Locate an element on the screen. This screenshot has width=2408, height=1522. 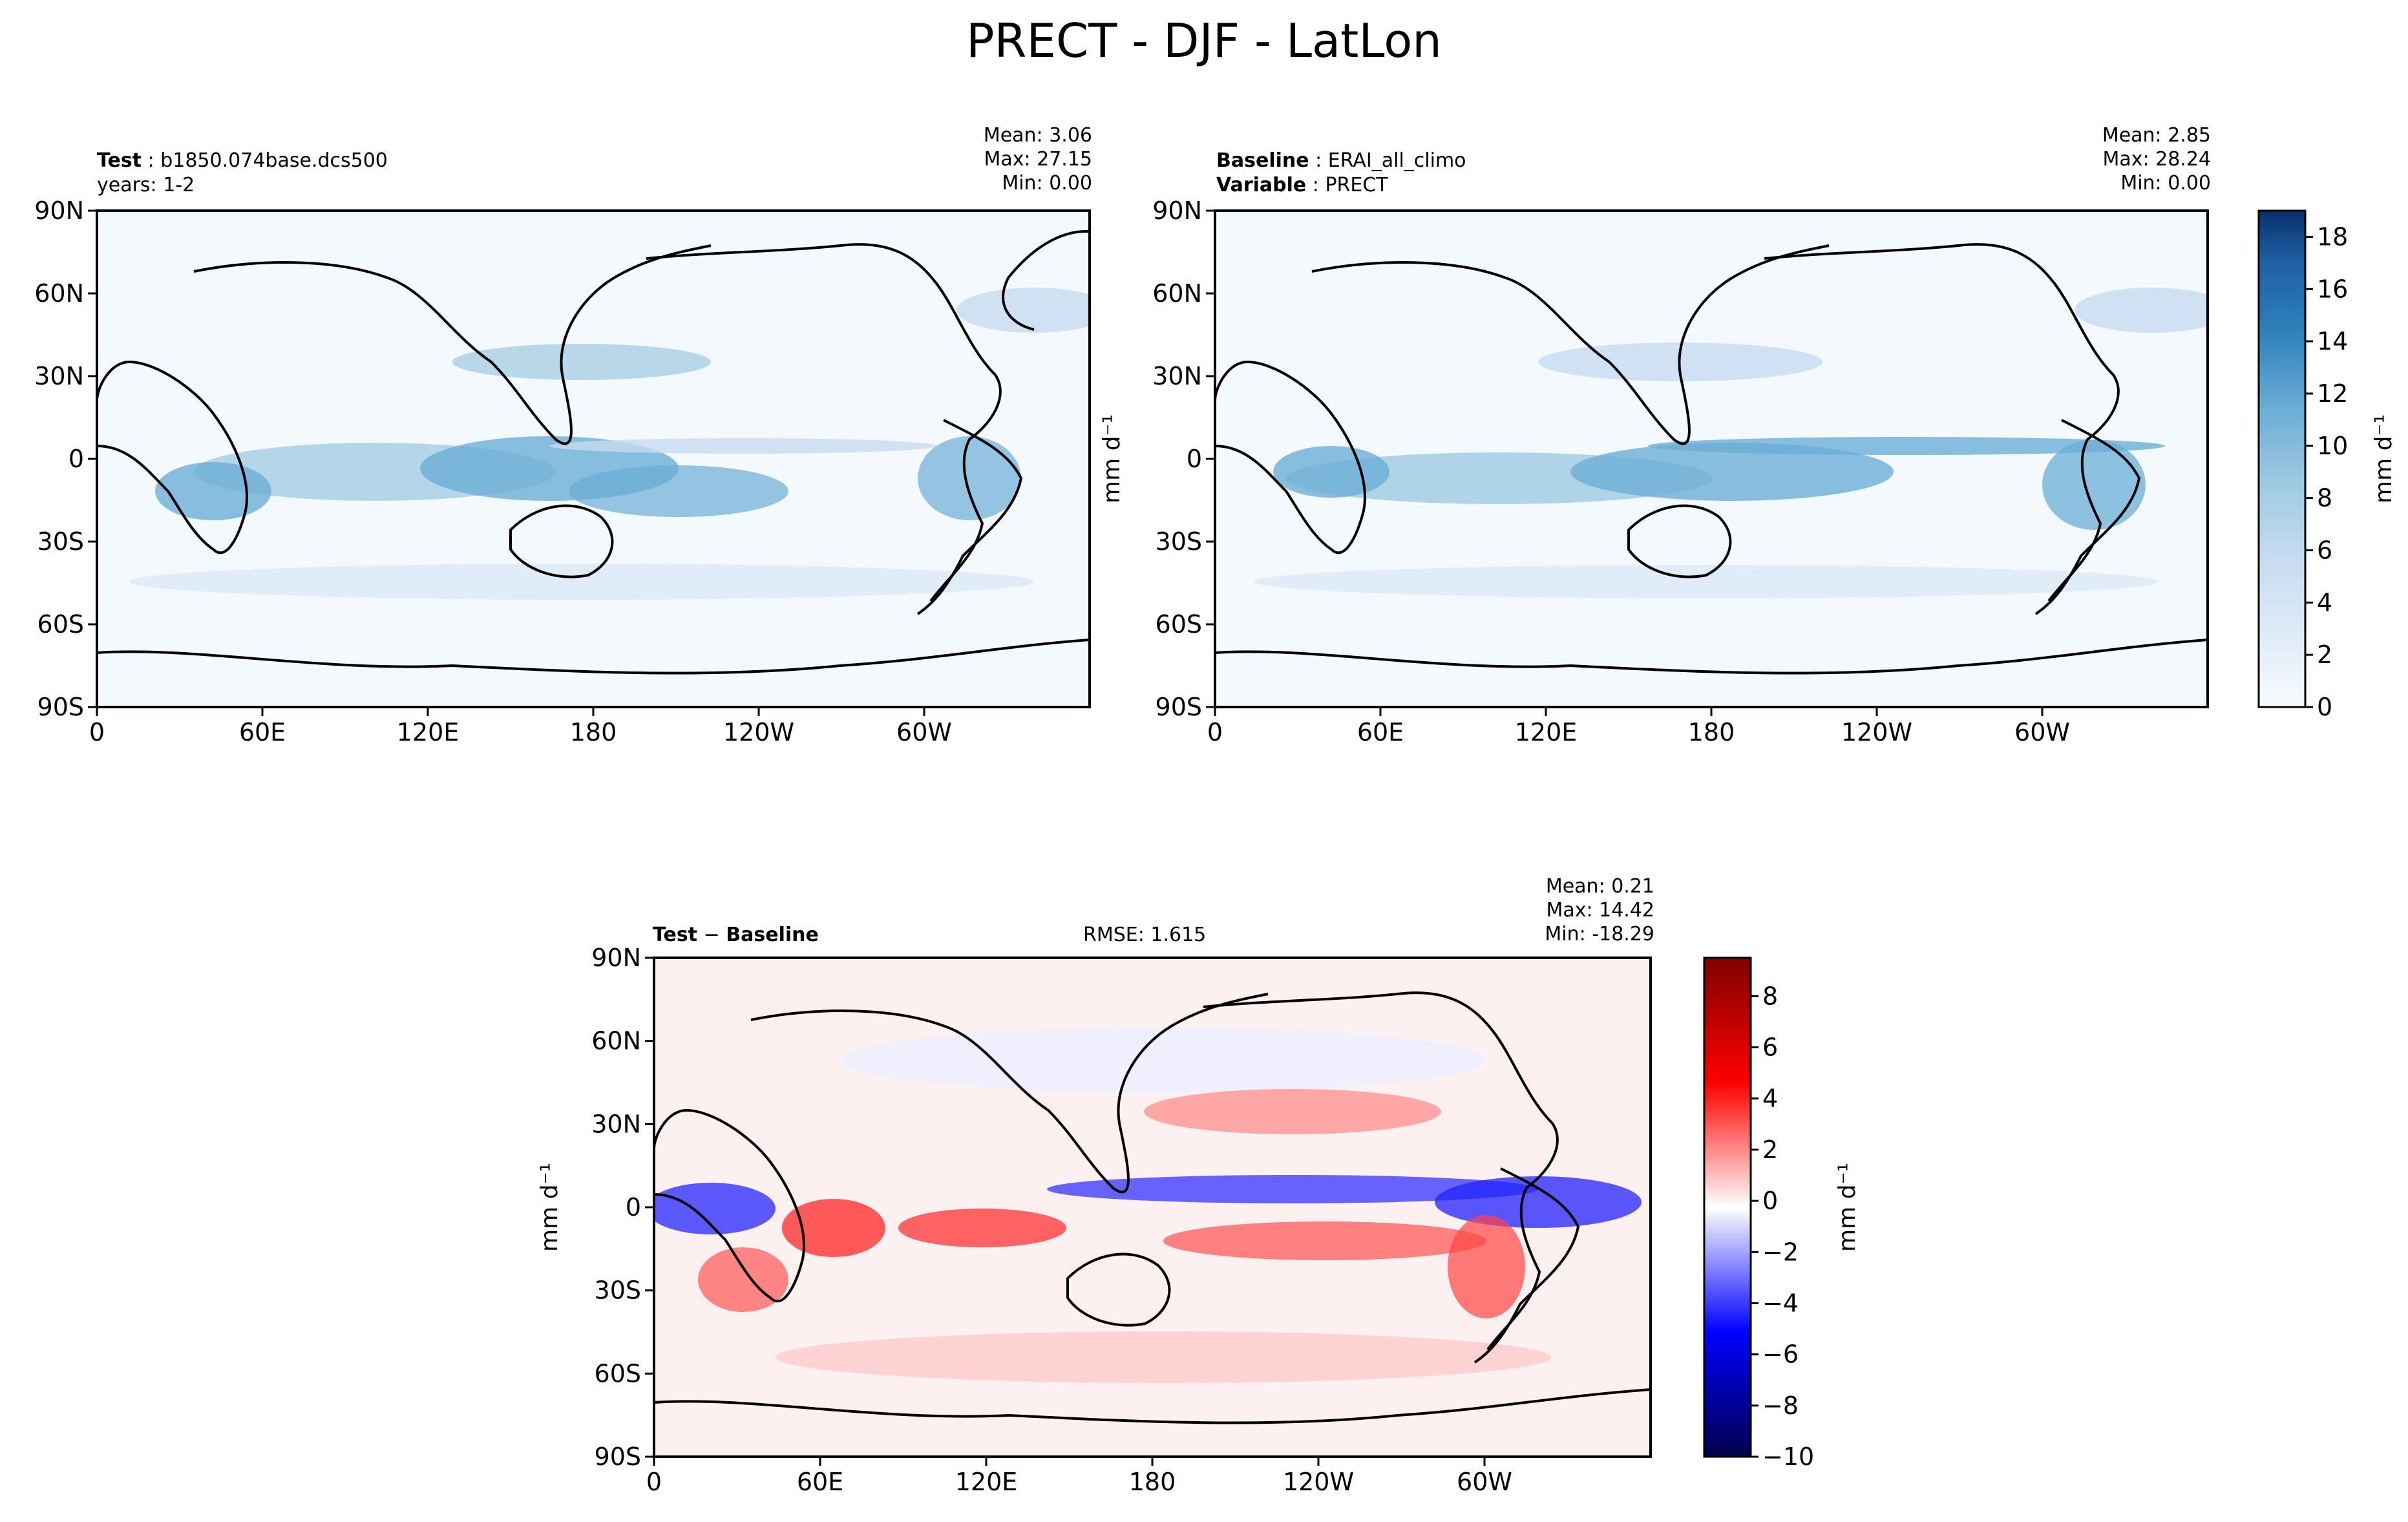
diff-coastlines is located at coordinates (1152, 1207).